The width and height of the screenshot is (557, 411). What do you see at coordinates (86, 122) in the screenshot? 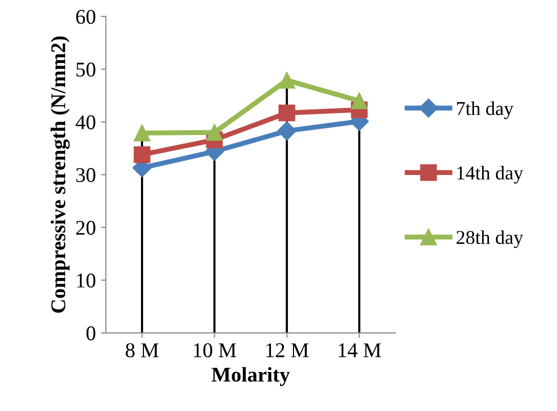
I see `y-tick-label: 40` at bounding box center [86, 122].